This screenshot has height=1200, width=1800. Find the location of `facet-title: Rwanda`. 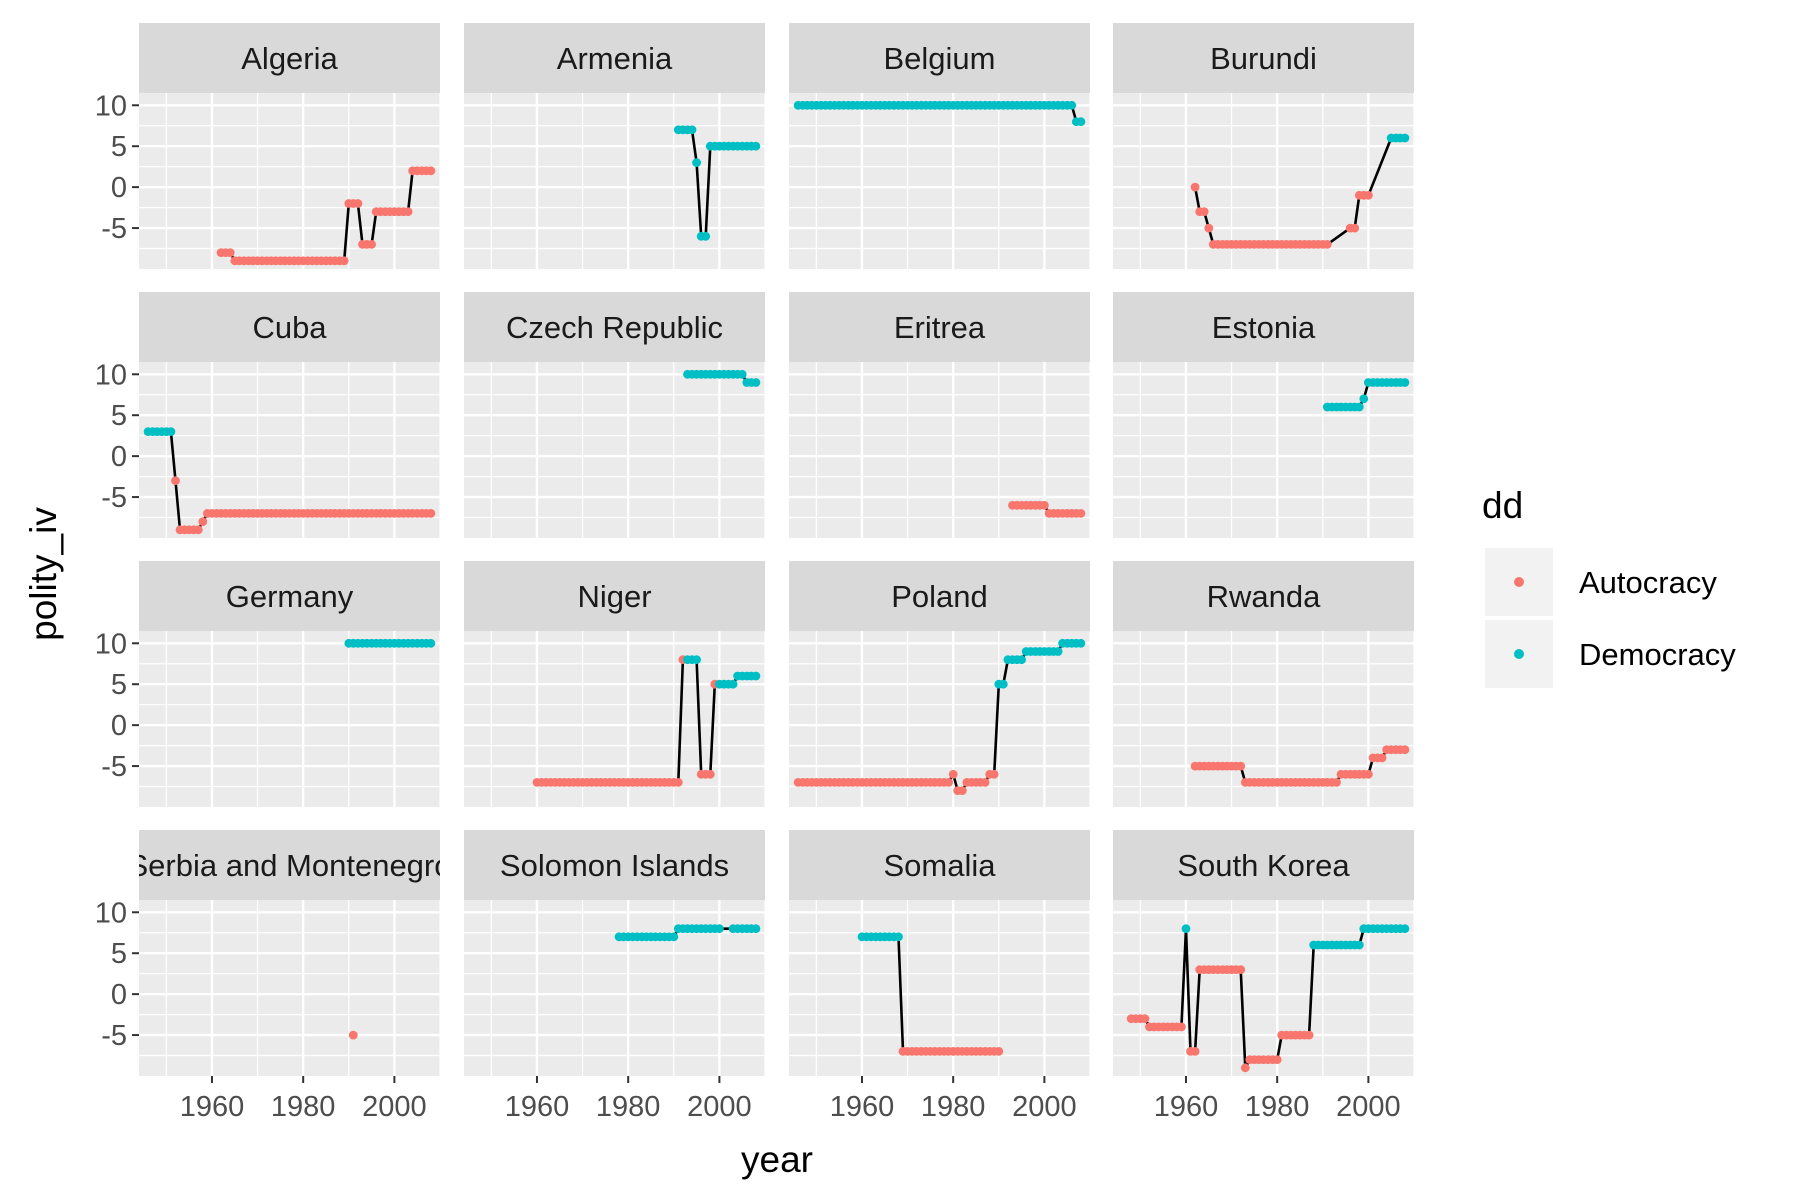

facet-title: Rwanda is located at coordinates (1264, 596).